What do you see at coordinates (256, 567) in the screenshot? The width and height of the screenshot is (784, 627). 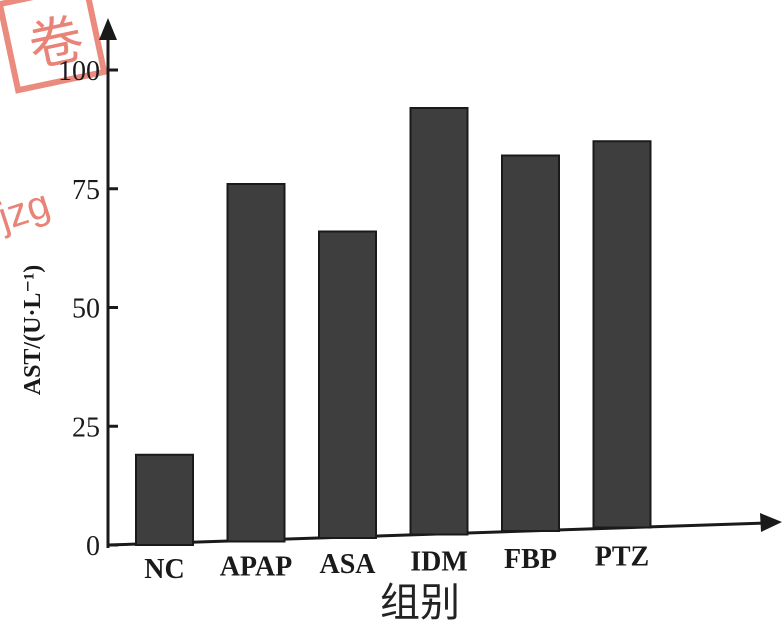 I see `x-tick-label-apap: APAP` at bounding box center [256, 567].